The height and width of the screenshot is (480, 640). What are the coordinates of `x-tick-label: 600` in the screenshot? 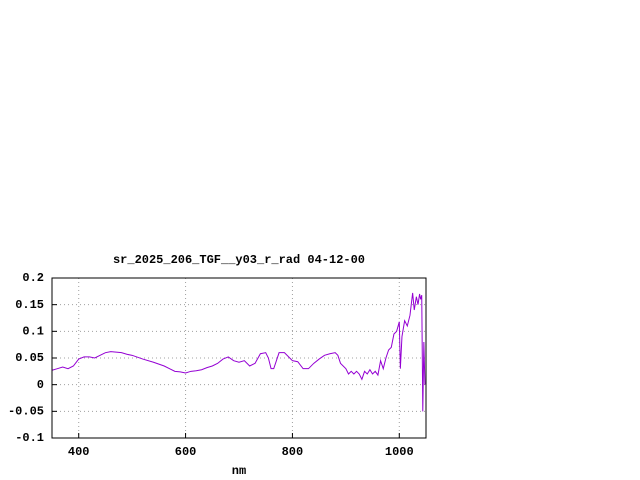 It's located at (186, 452).